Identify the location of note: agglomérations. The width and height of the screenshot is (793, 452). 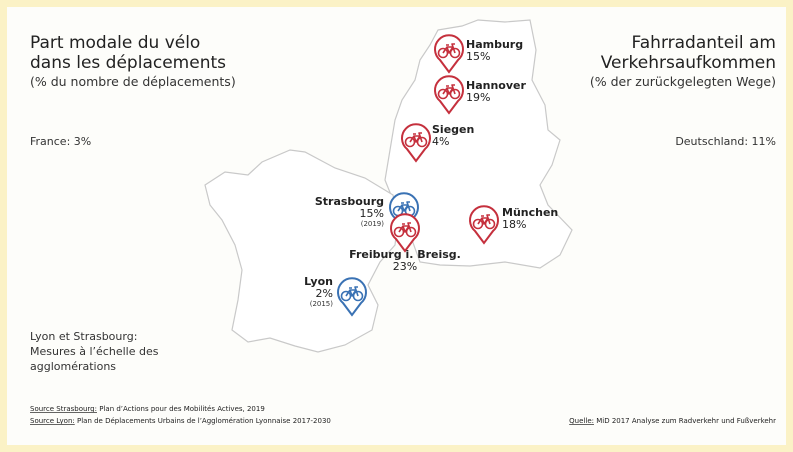
(73, 366).